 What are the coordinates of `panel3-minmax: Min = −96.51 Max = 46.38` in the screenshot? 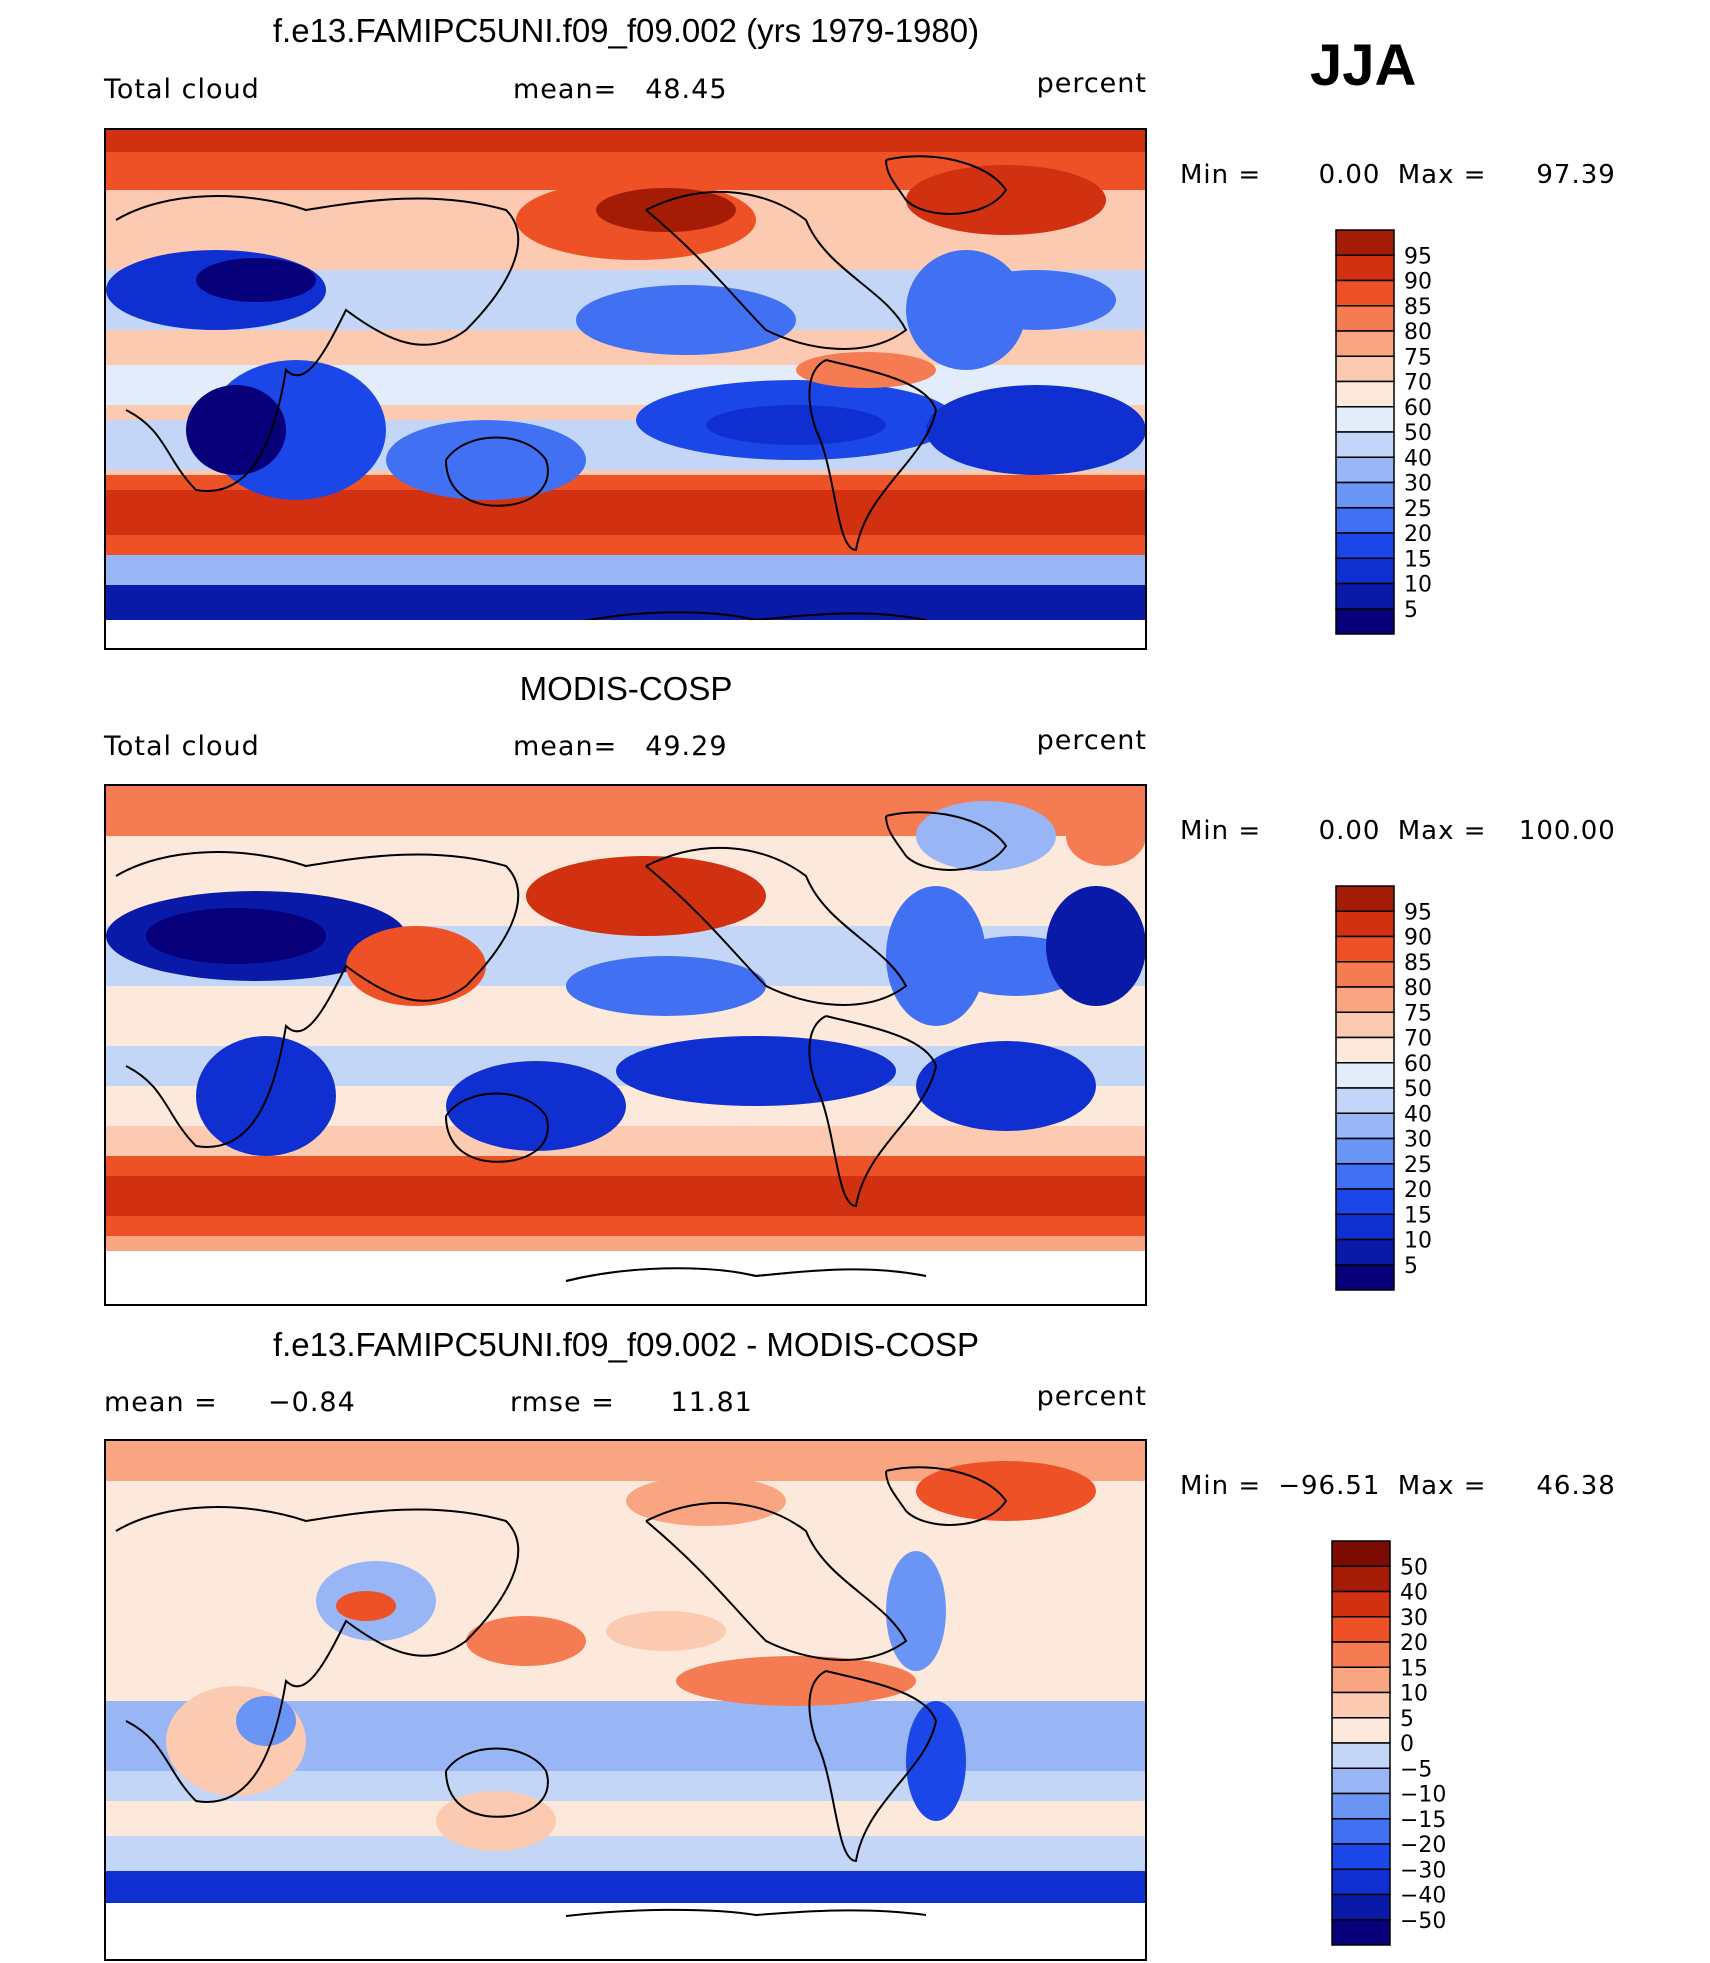 It's located at (1398, 1486).